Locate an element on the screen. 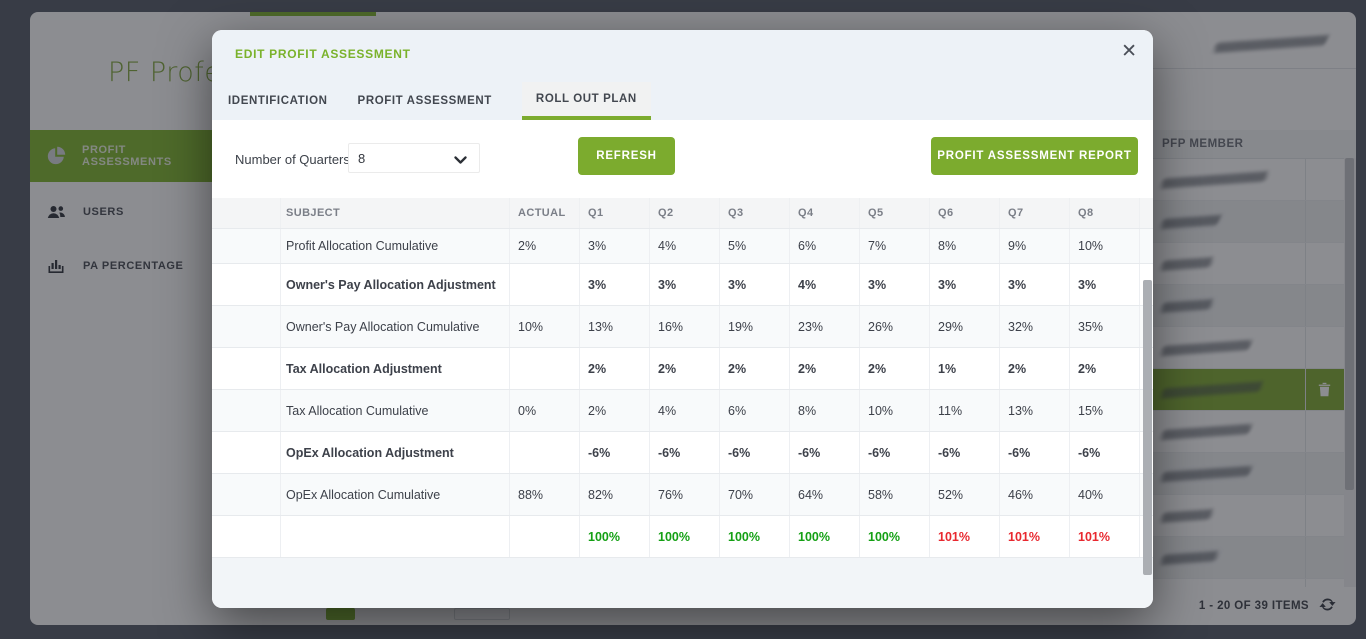 The width and height of the screenshot is (1366, 639). modal-title: EDIT PROFIT ASSESSMENT is located at coordinates (323, 54).